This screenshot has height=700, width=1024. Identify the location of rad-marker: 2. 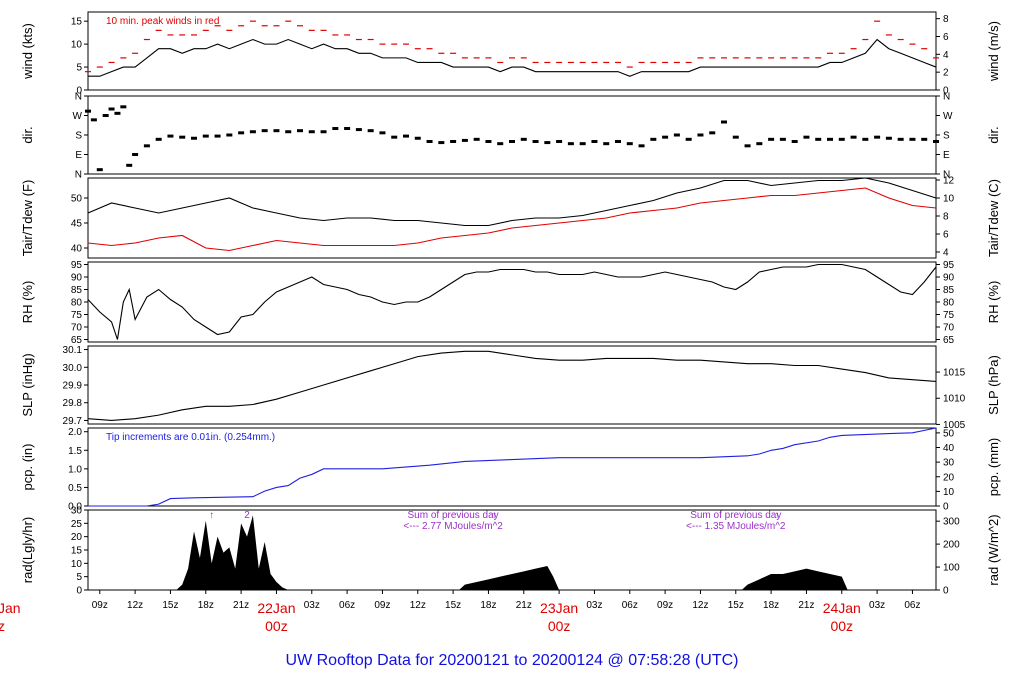
(247, 515).